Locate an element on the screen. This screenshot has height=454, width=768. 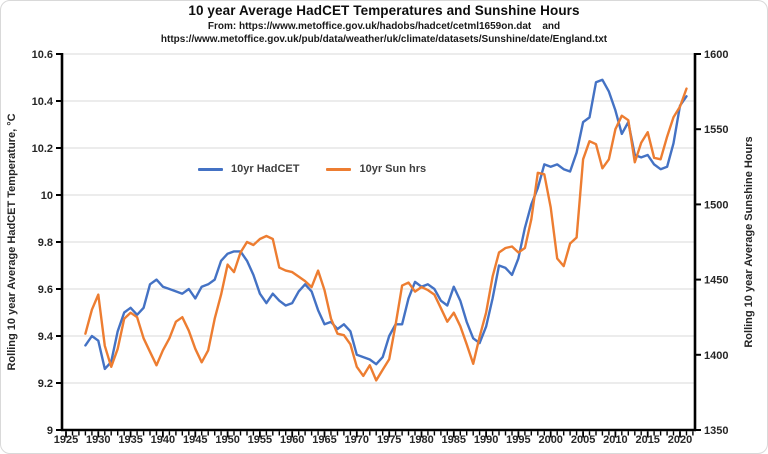
right-tick-label: 1400 is located at coordinates (716, 356).